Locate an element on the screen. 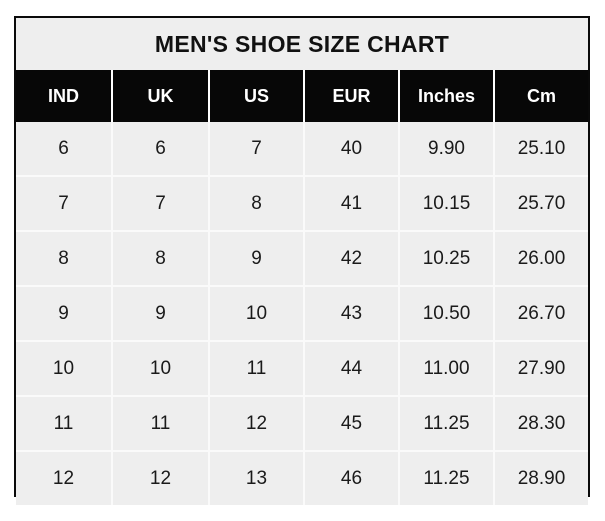  cell-eur: 46 is located at coordinates (352, 477).